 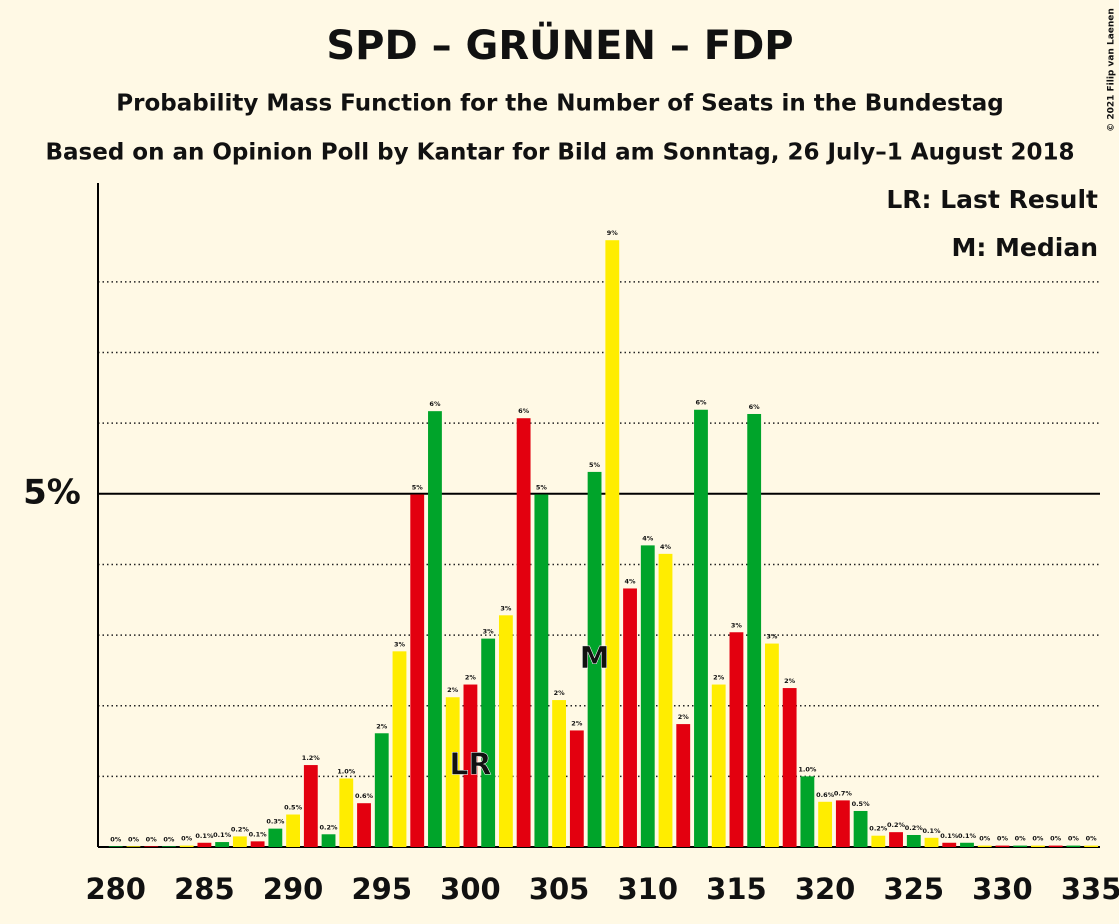 I want to click on value-label: 0.7%, so click(x=843, y=793).